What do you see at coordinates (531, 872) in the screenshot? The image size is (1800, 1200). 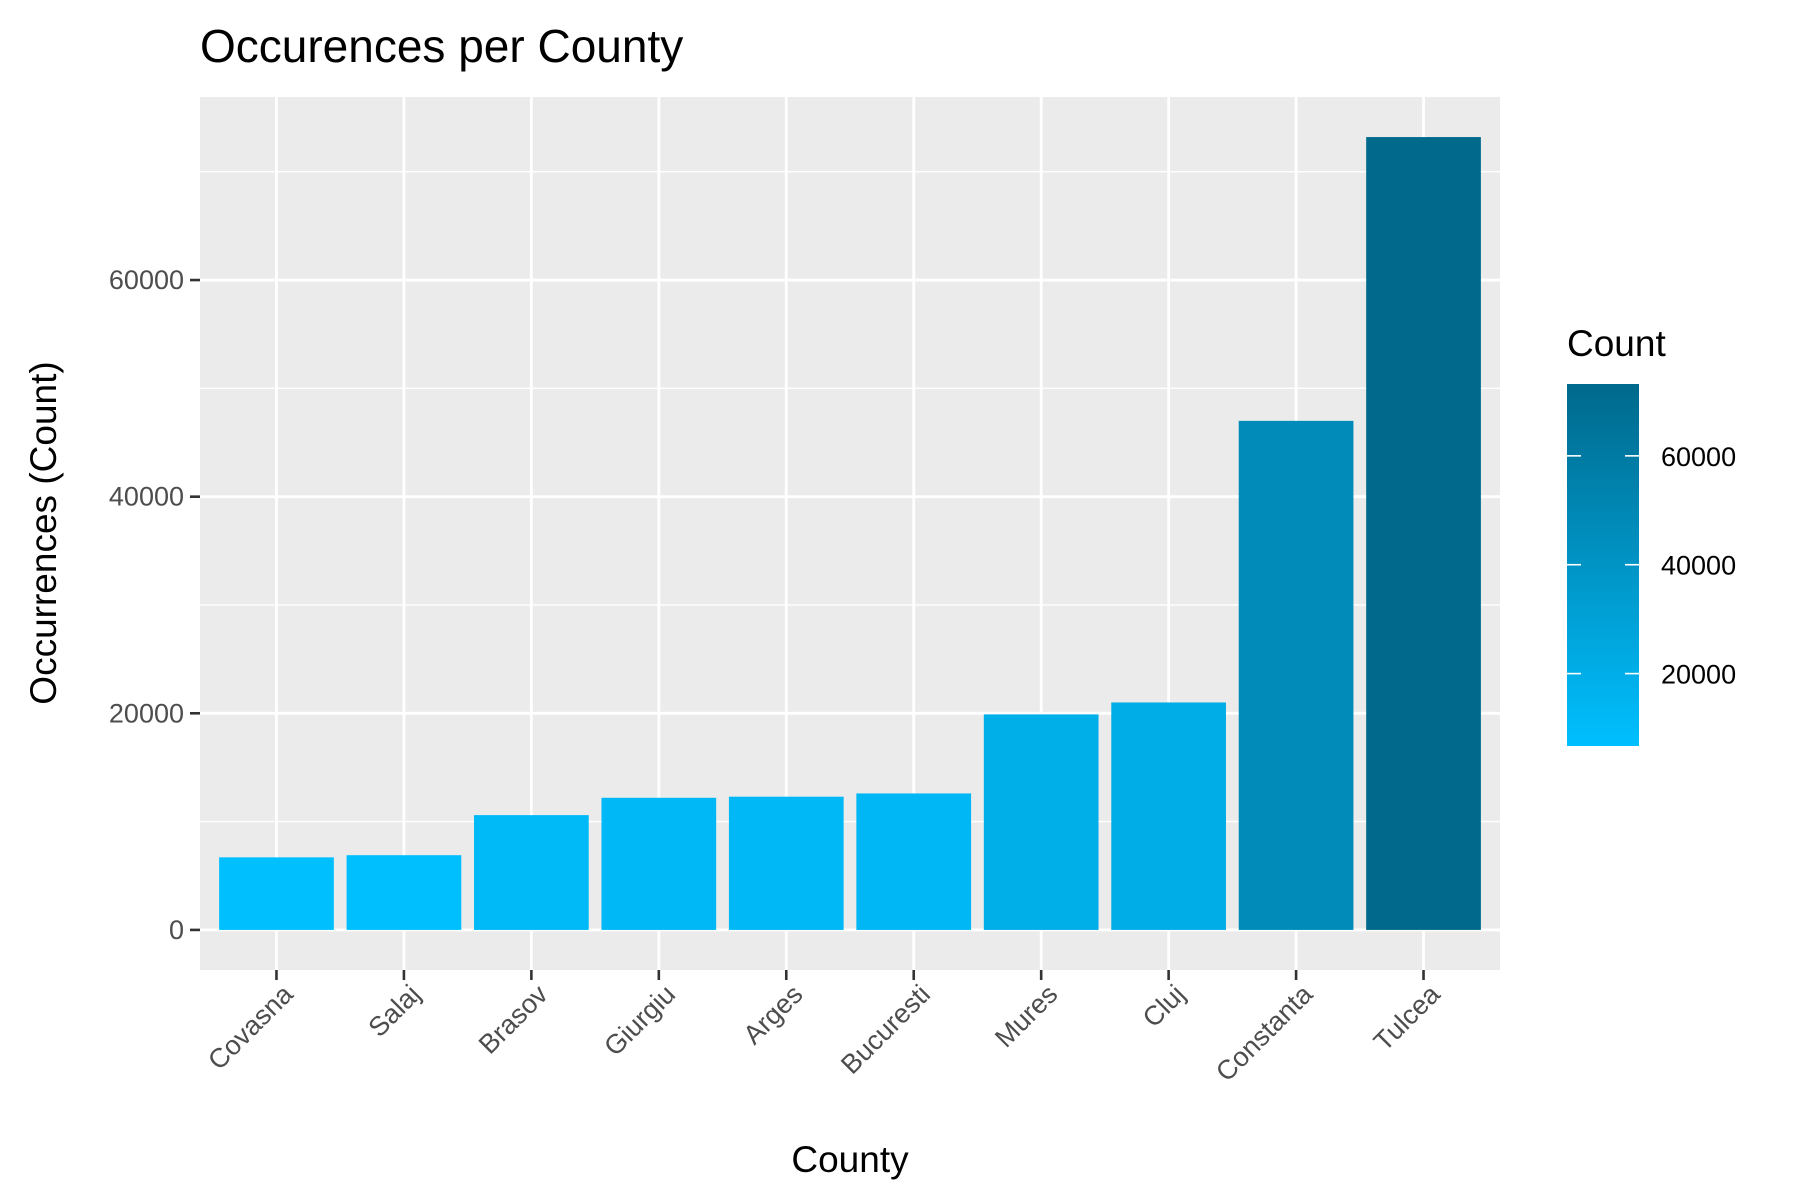 I see `bar-brasov` at bounding box center [531, 872].